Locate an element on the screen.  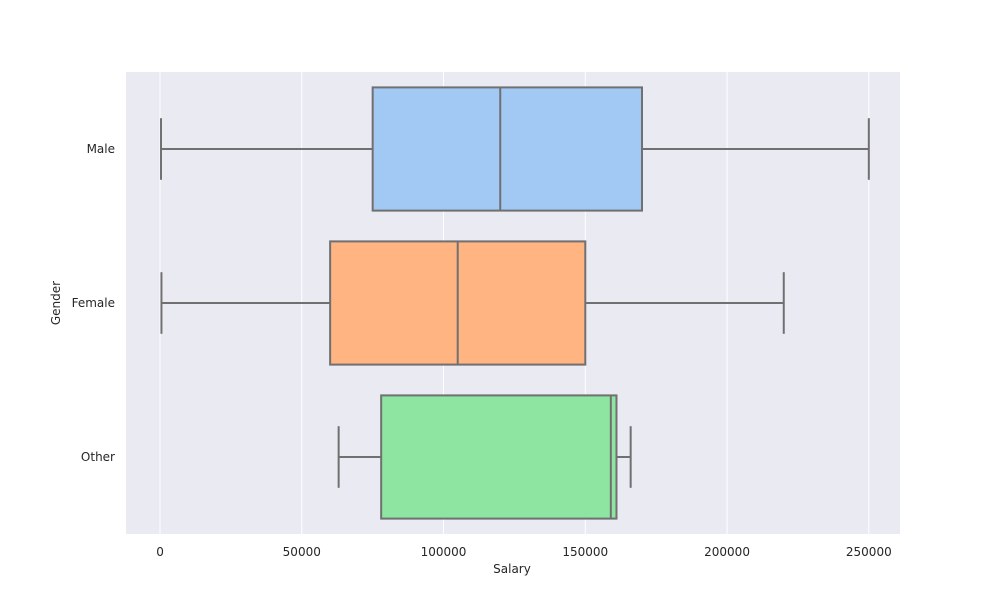
iqr-box-male is located at coordinates (507, 149).